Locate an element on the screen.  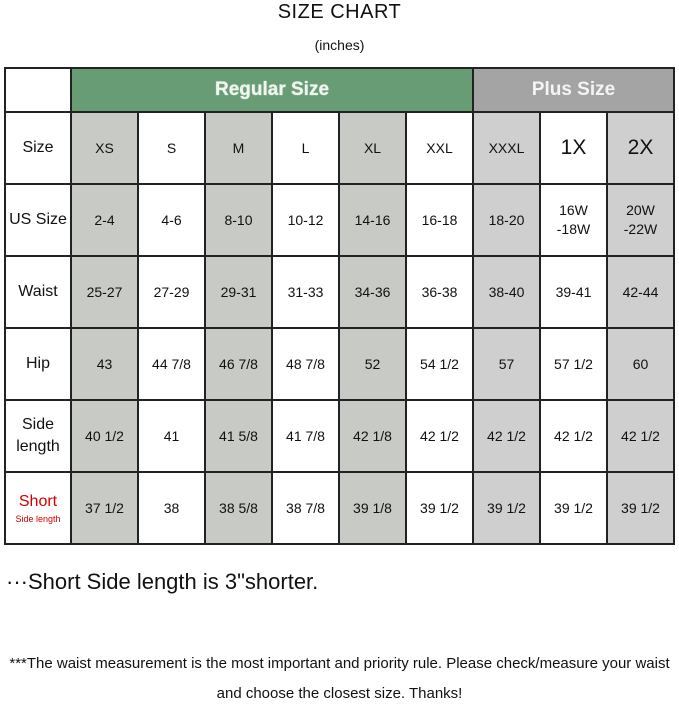
chart-title: SIZE CHART is located at coordinates (339, 12).